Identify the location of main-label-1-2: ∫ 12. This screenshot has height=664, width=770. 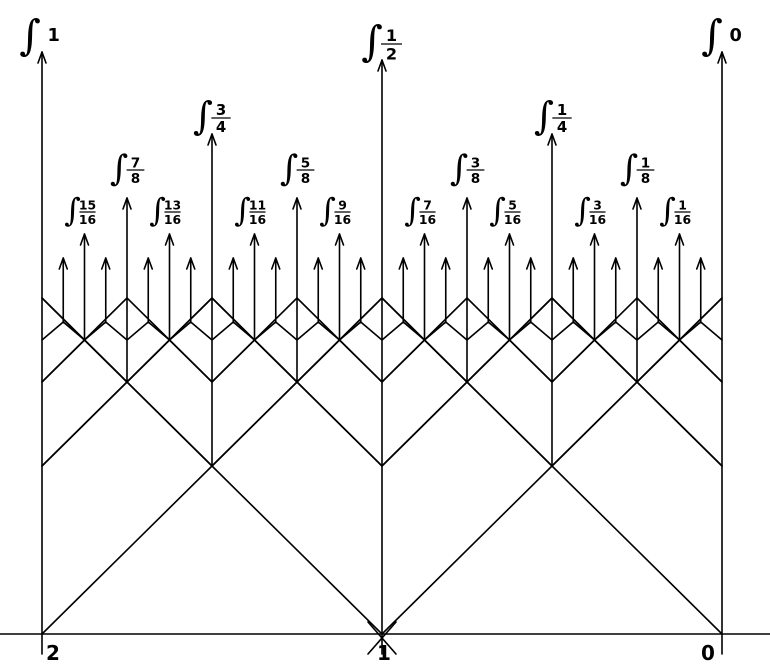
(381, 41).